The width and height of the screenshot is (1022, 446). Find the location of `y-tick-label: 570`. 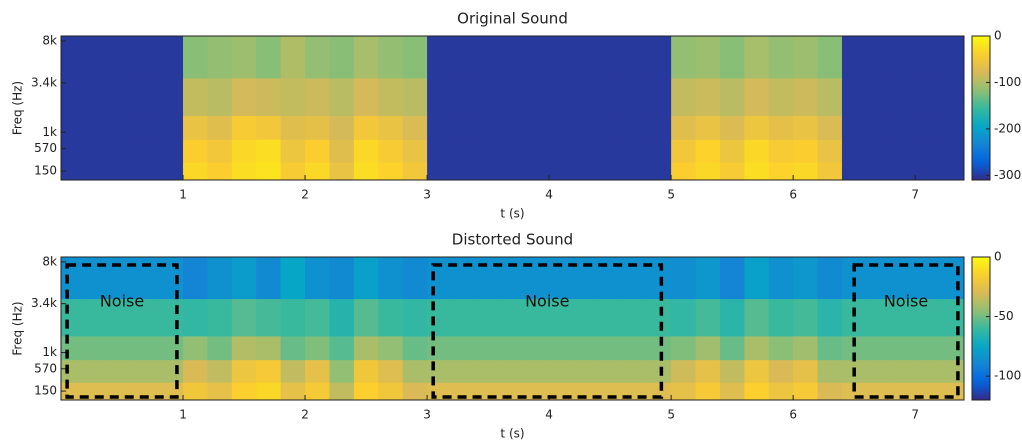

y-tick-label: 570 is located at coordinates (45, 368).